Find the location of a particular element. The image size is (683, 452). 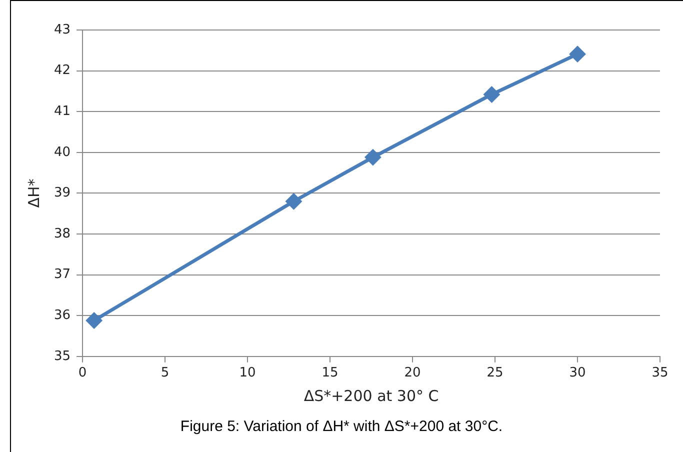

x-tick-label: 10 is located at coordinates (247, 373).